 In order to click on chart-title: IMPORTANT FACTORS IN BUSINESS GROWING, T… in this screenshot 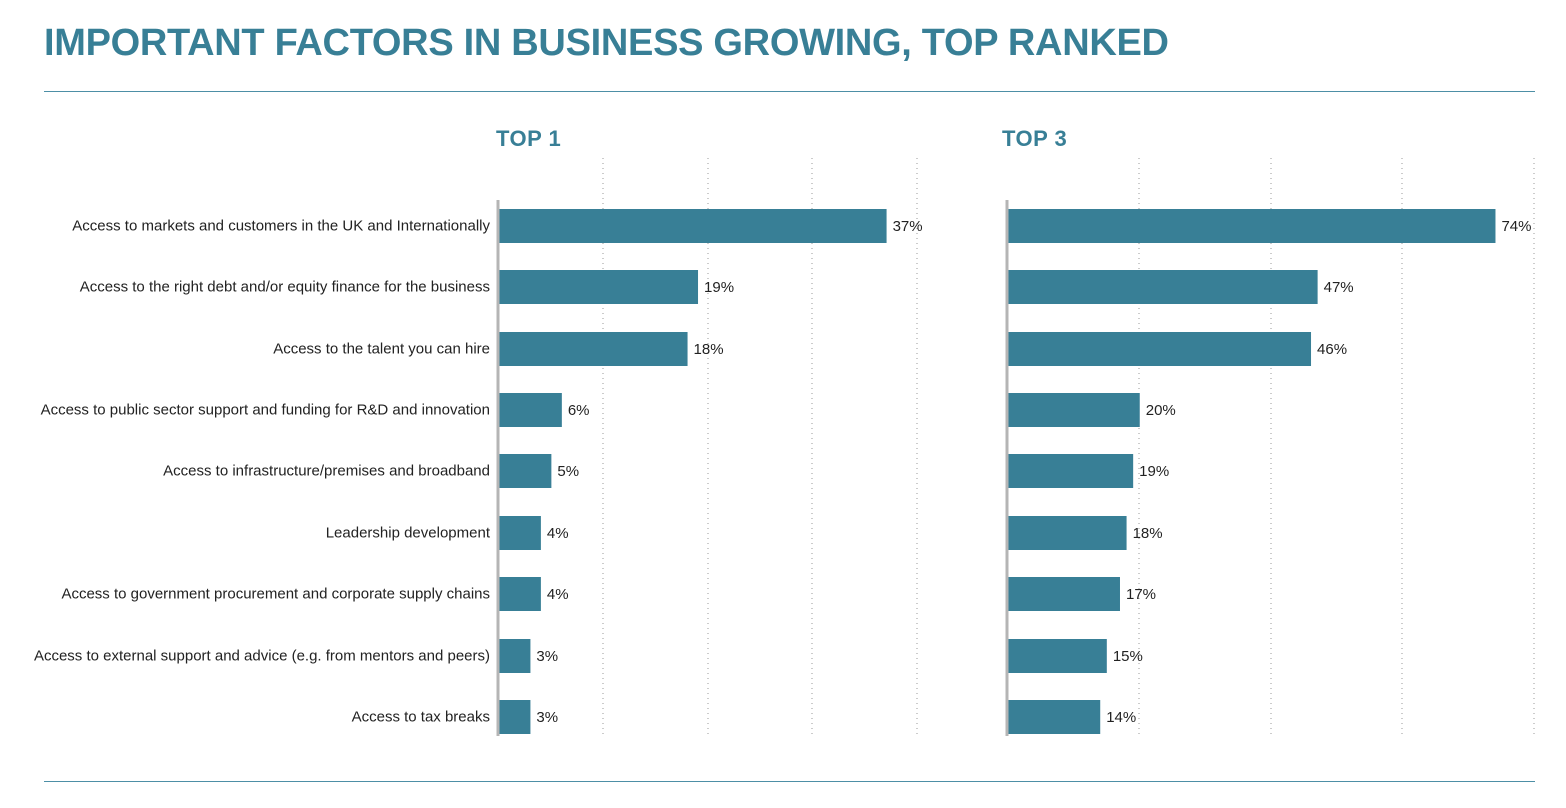, I will do `click(606, 43)`.